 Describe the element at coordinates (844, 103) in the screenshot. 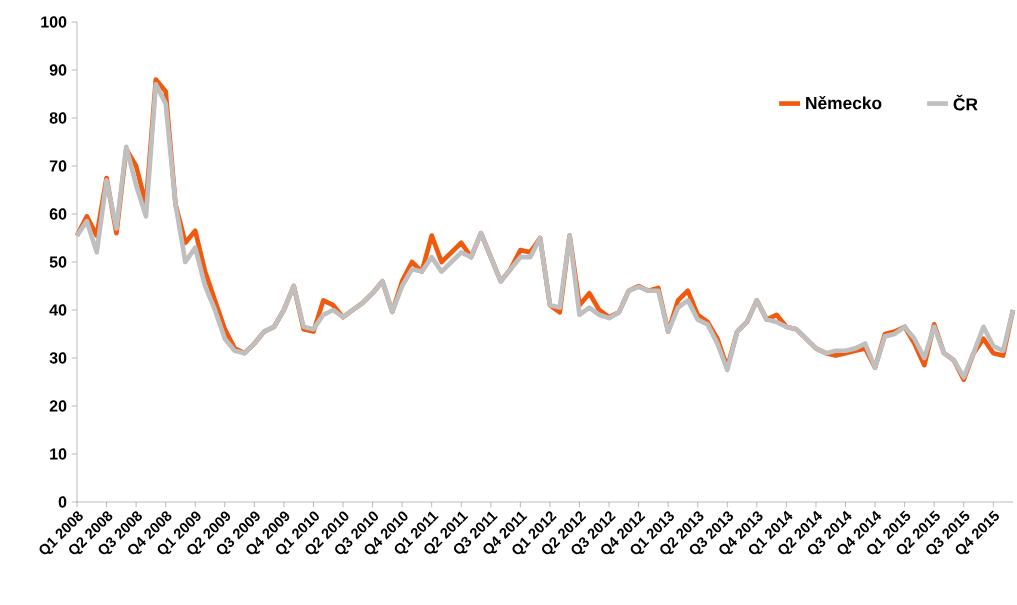

I see `legend-label: Německo` at that location.